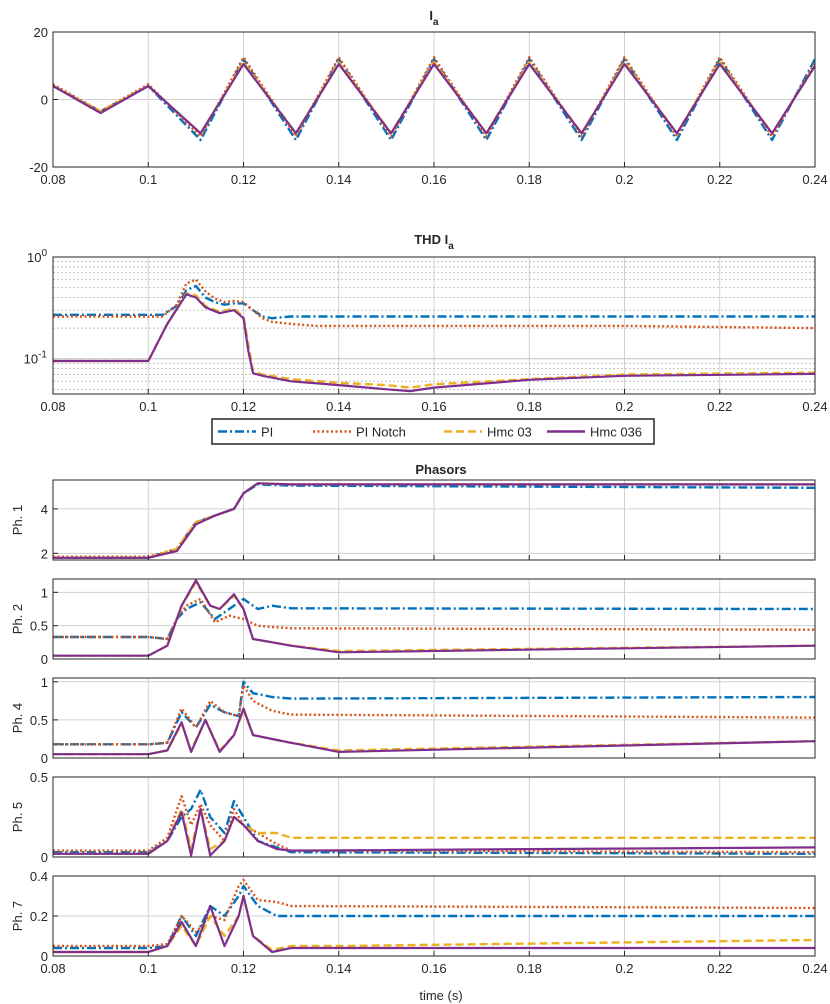  I want to click on y-tick-label: 2, so click(44, 553).